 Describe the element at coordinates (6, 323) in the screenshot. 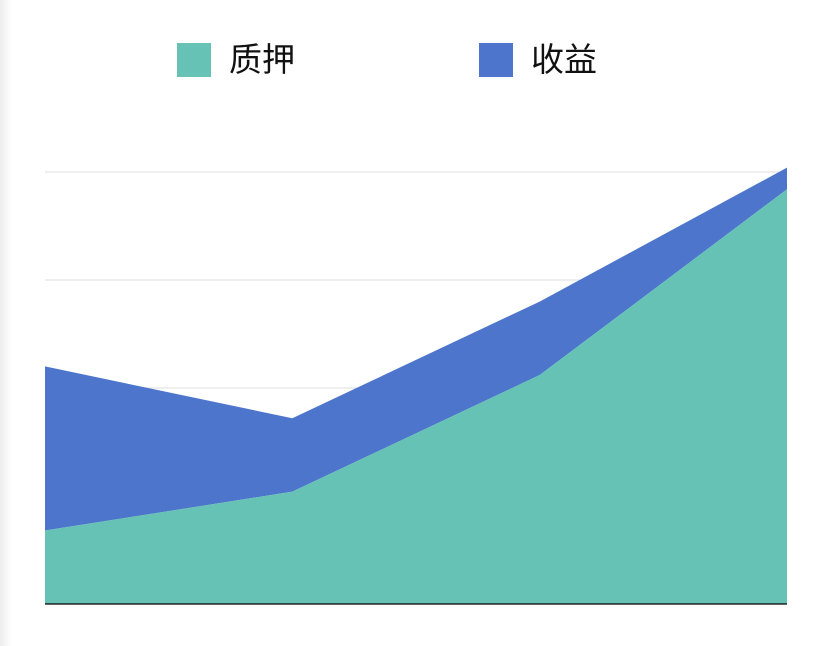

I see `left-edge-shadow` at that location.